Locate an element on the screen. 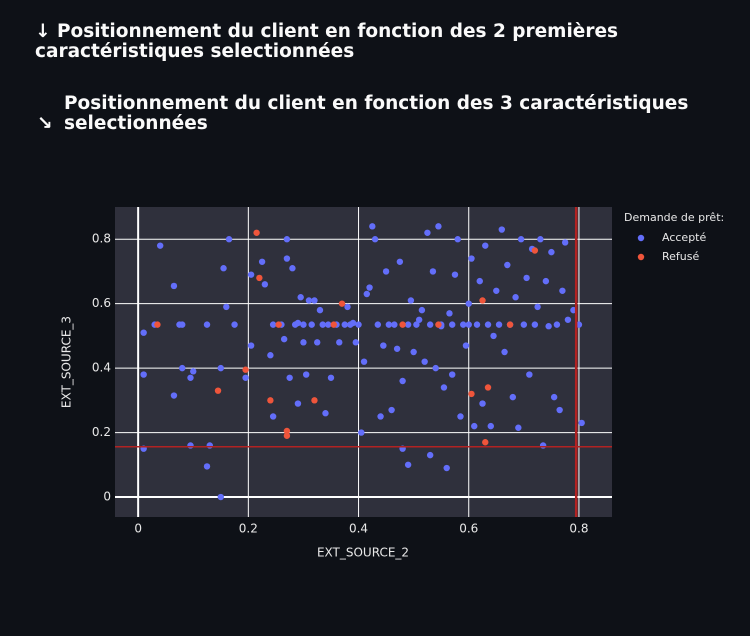 The image size is (750, 636). x-axis-title: EXT_SOURCE_2 is located at coordinates (363, 553).